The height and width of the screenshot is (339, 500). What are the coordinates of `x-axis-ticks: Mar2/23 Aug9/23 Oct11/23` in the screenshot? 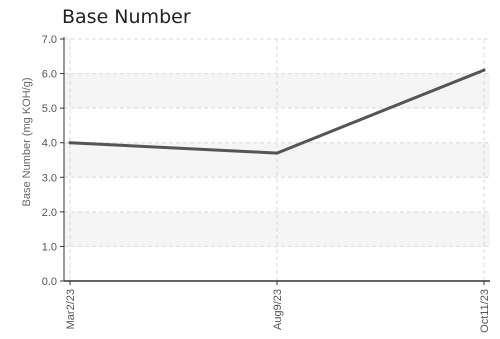 It's located at (278, 307).